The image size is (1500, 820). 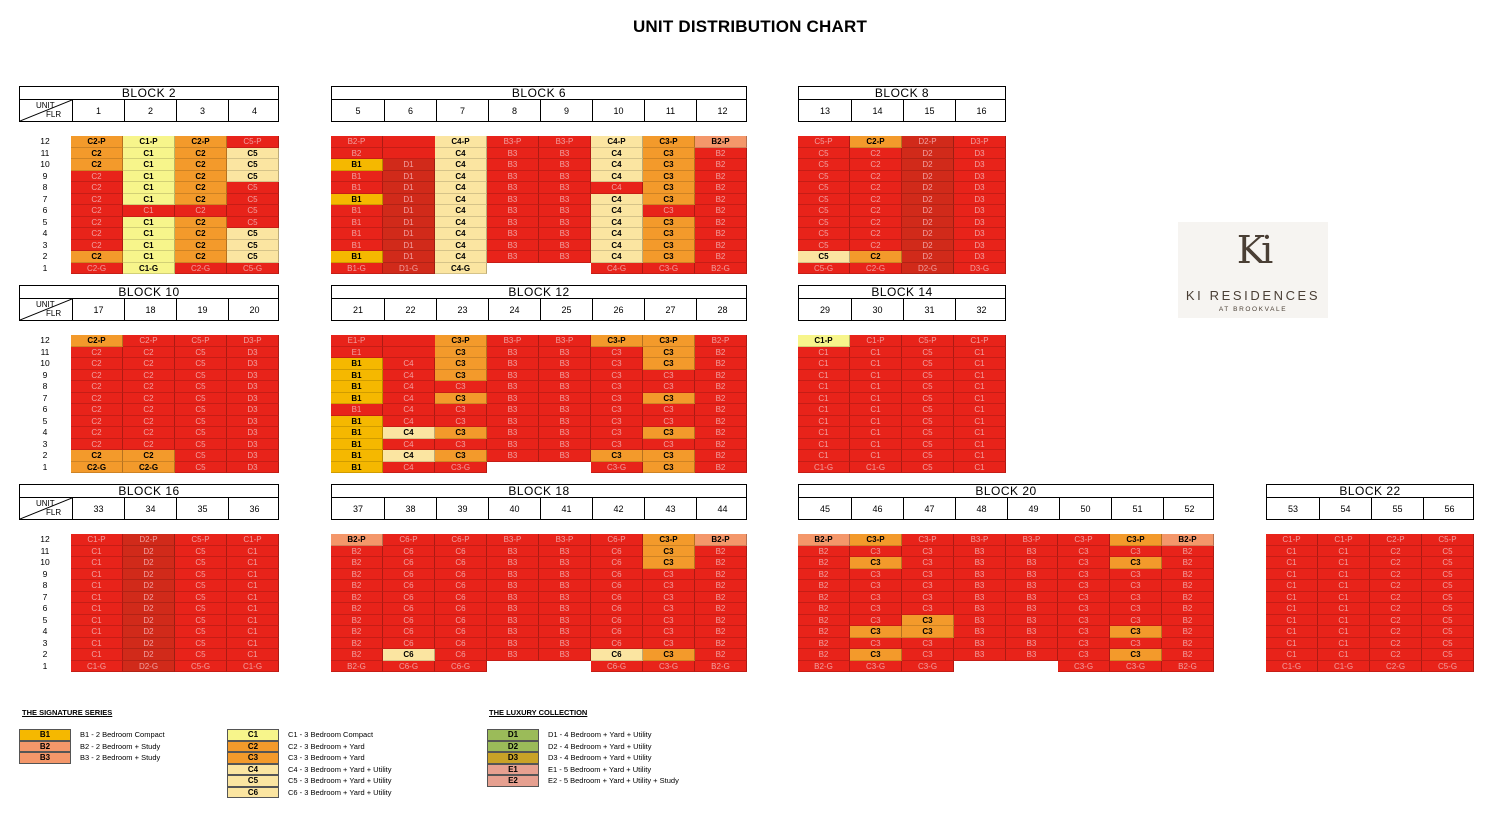 What do you see at coordinates (565, 540) in the screenshot?
I see `unit-cell: B3-P` at bounding box center [565, 540].